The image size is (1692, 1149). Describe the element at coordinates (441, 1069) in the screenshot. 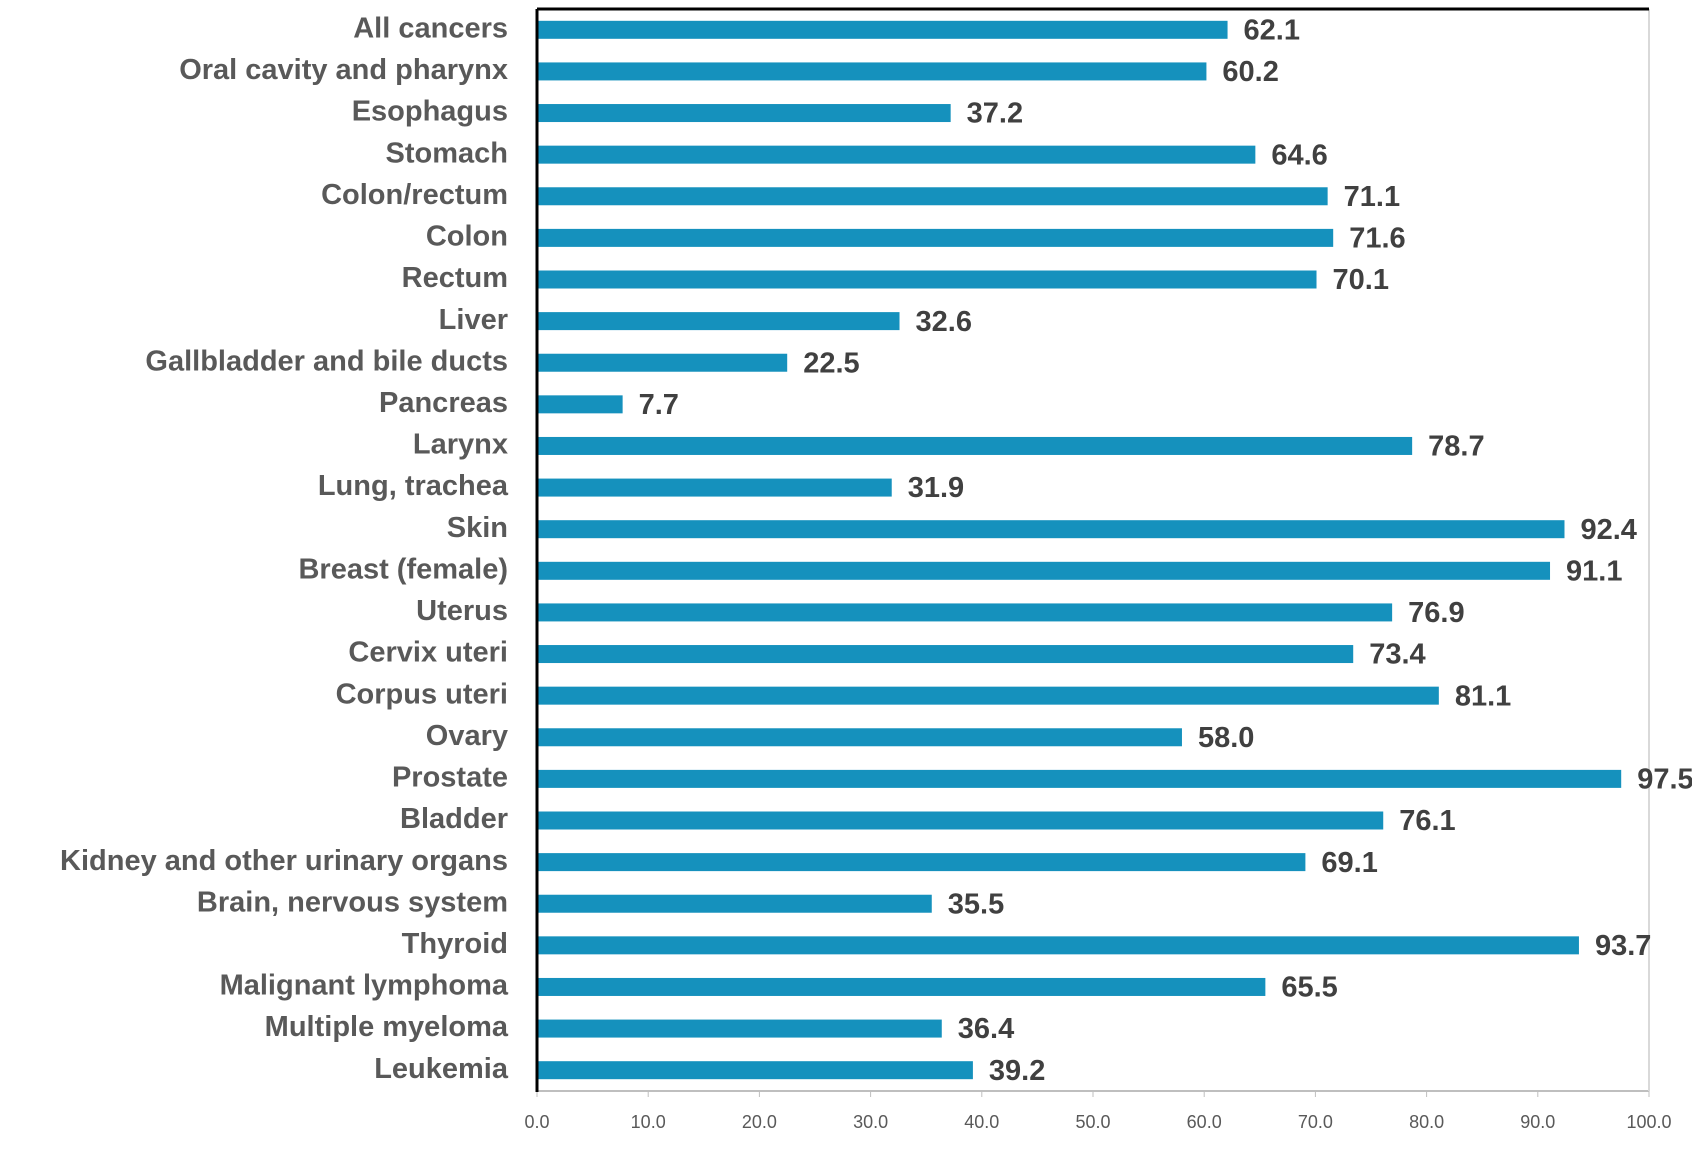

I see `y-tick-label: Leukemia` at that location.